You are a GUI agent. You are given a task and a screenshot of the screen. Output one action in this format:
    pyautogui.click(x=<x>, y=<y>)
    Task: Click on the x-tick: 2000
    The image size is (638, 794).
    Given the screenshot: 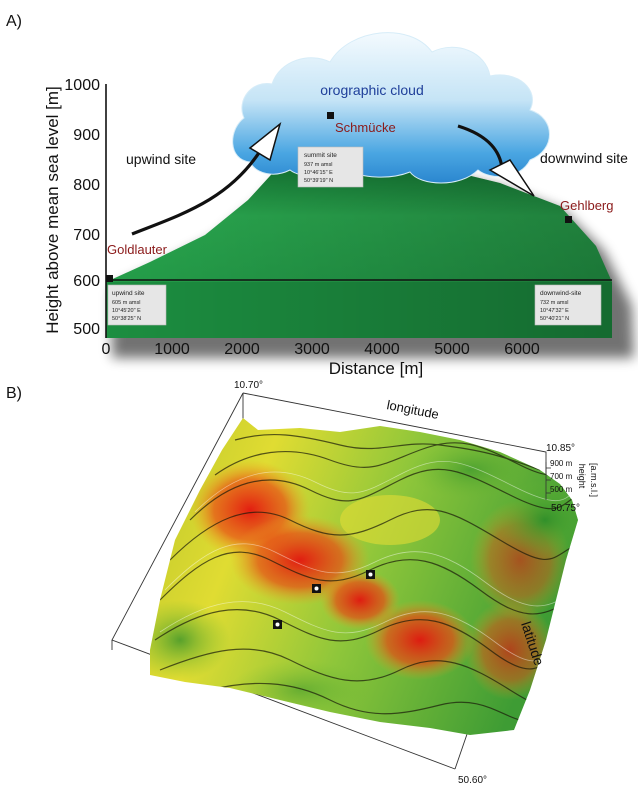 What is the action you would take?
    pyautogui.click(x=242, y=349)
    